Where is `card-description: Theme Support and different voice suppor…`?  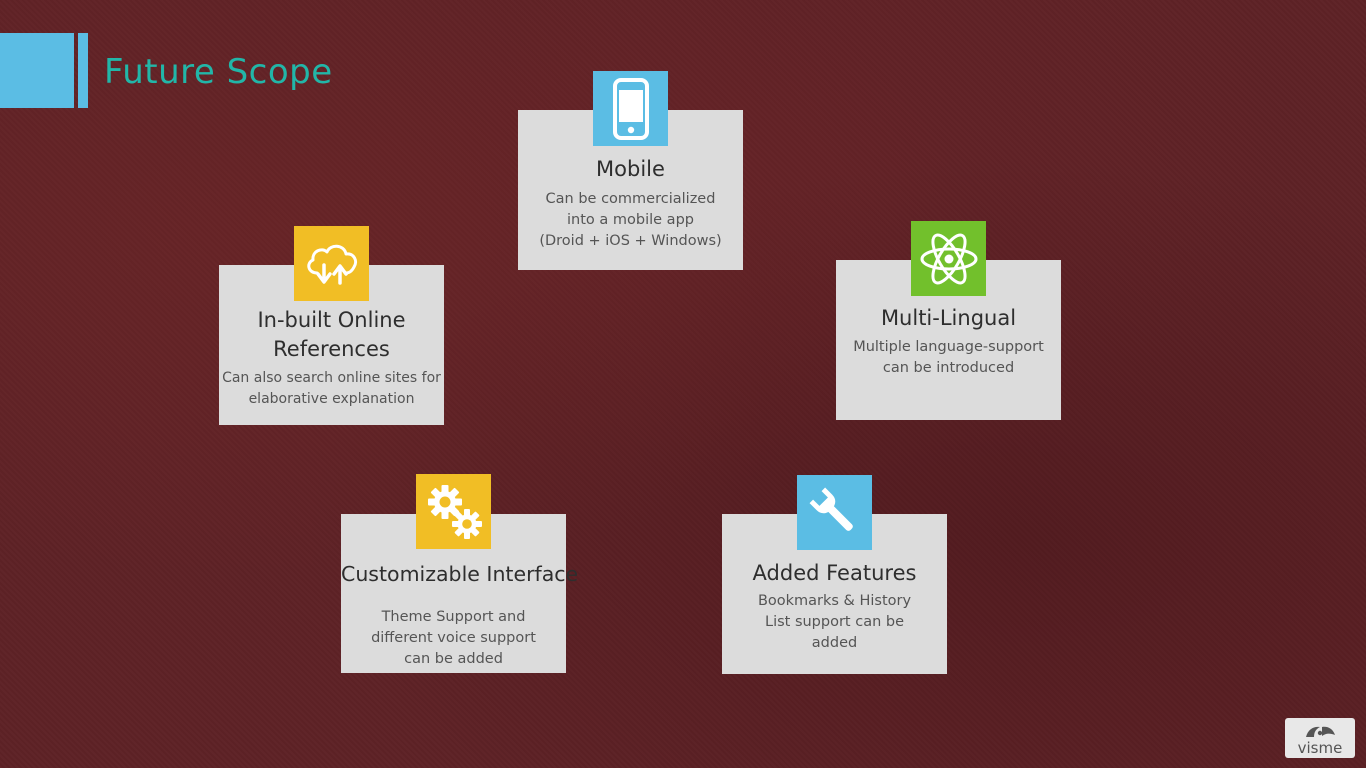
card-description: Theme Support and different voice suppor… is located at coordinates (453, 638).